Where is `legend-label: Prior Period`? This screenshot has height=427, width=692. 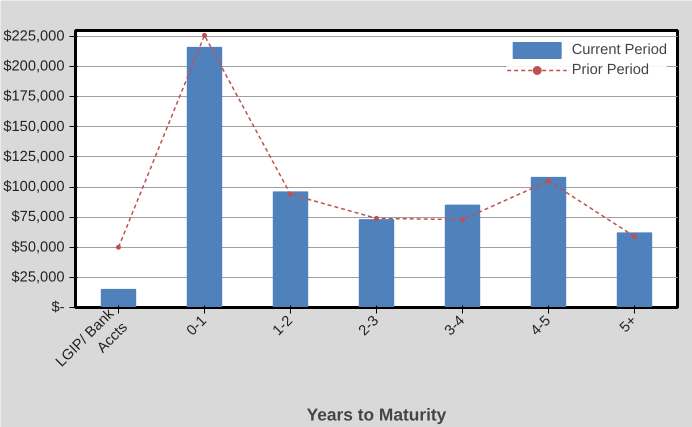
legend-label: Prior Period is located at coordinates (611, 70).